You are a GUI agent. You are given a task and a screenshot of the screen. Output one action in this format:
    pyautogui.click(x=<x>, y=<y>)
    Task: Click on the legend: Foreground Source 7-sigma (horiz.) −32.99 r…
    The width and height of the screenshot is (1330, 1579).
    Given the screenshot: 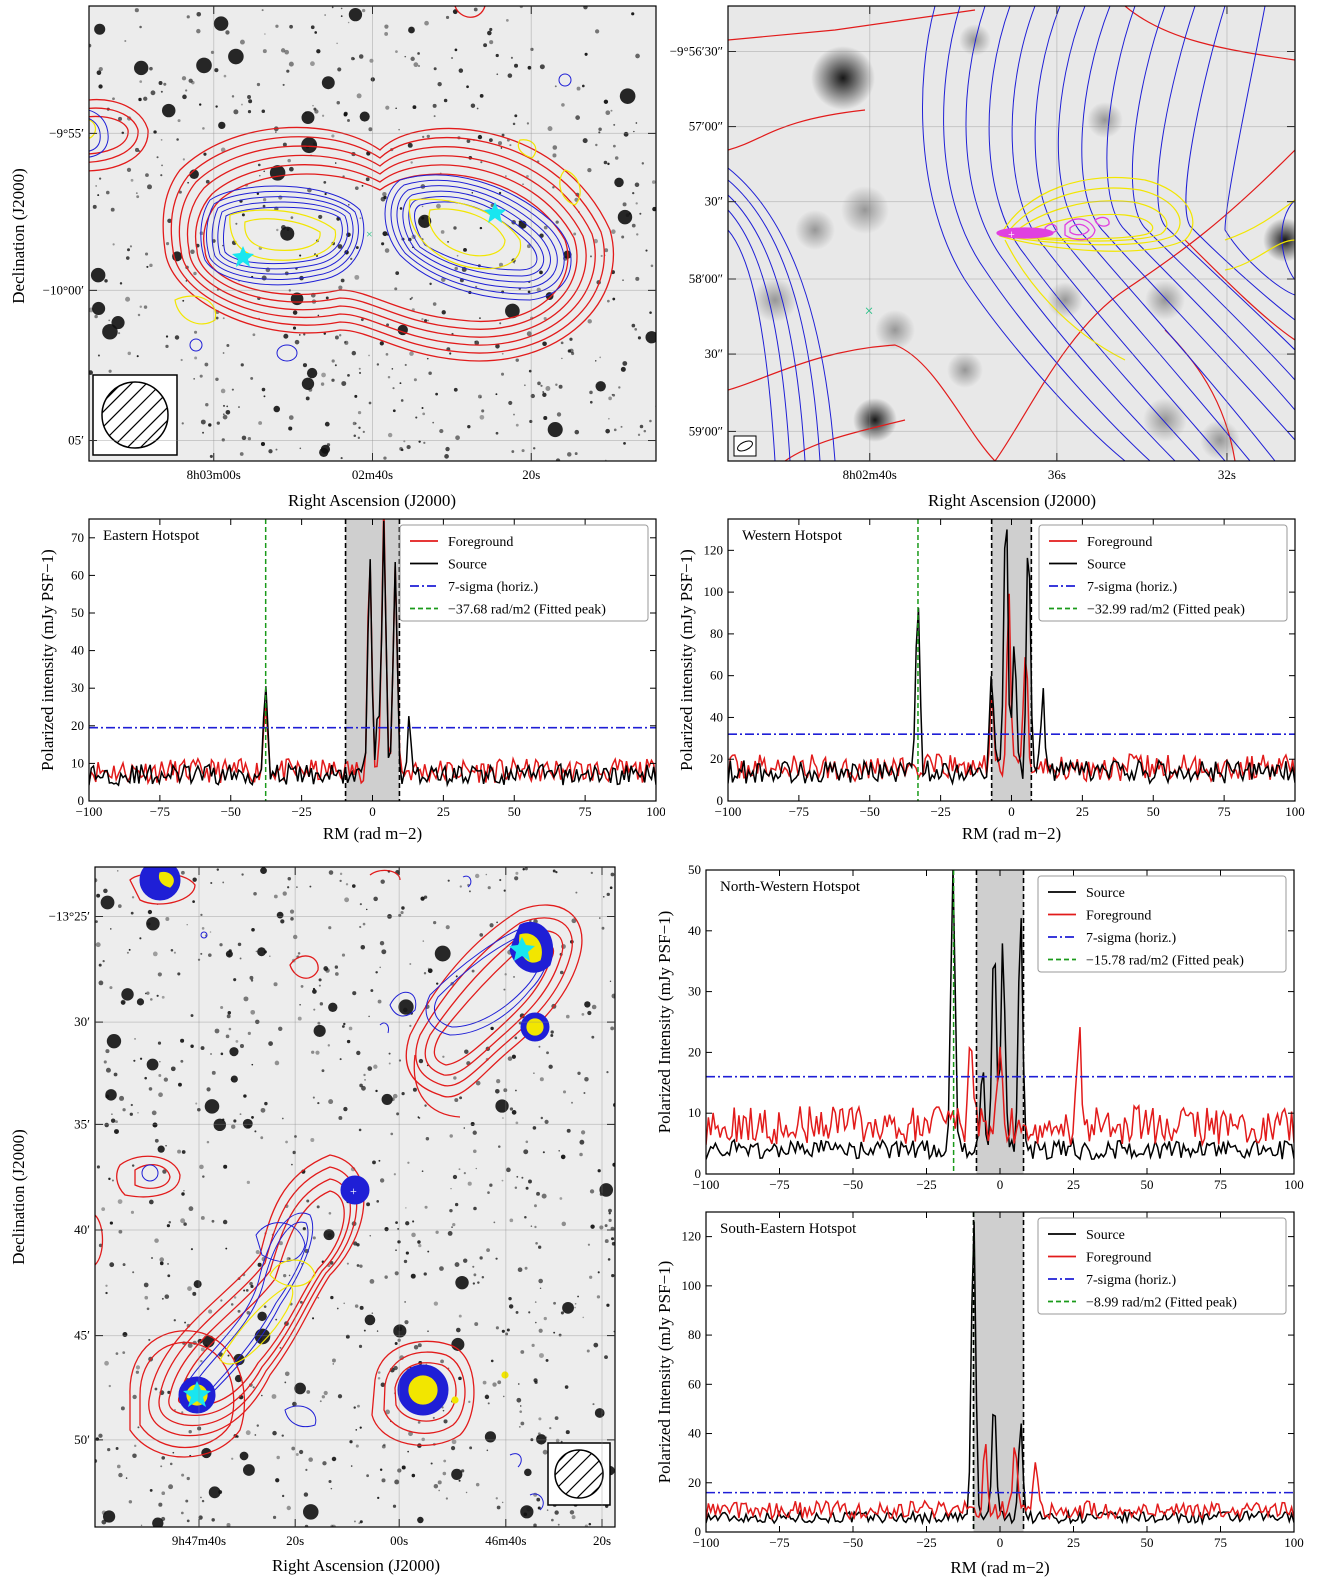 What is the action you would take?
    pyautogui.click(x=1163, y=573)
    